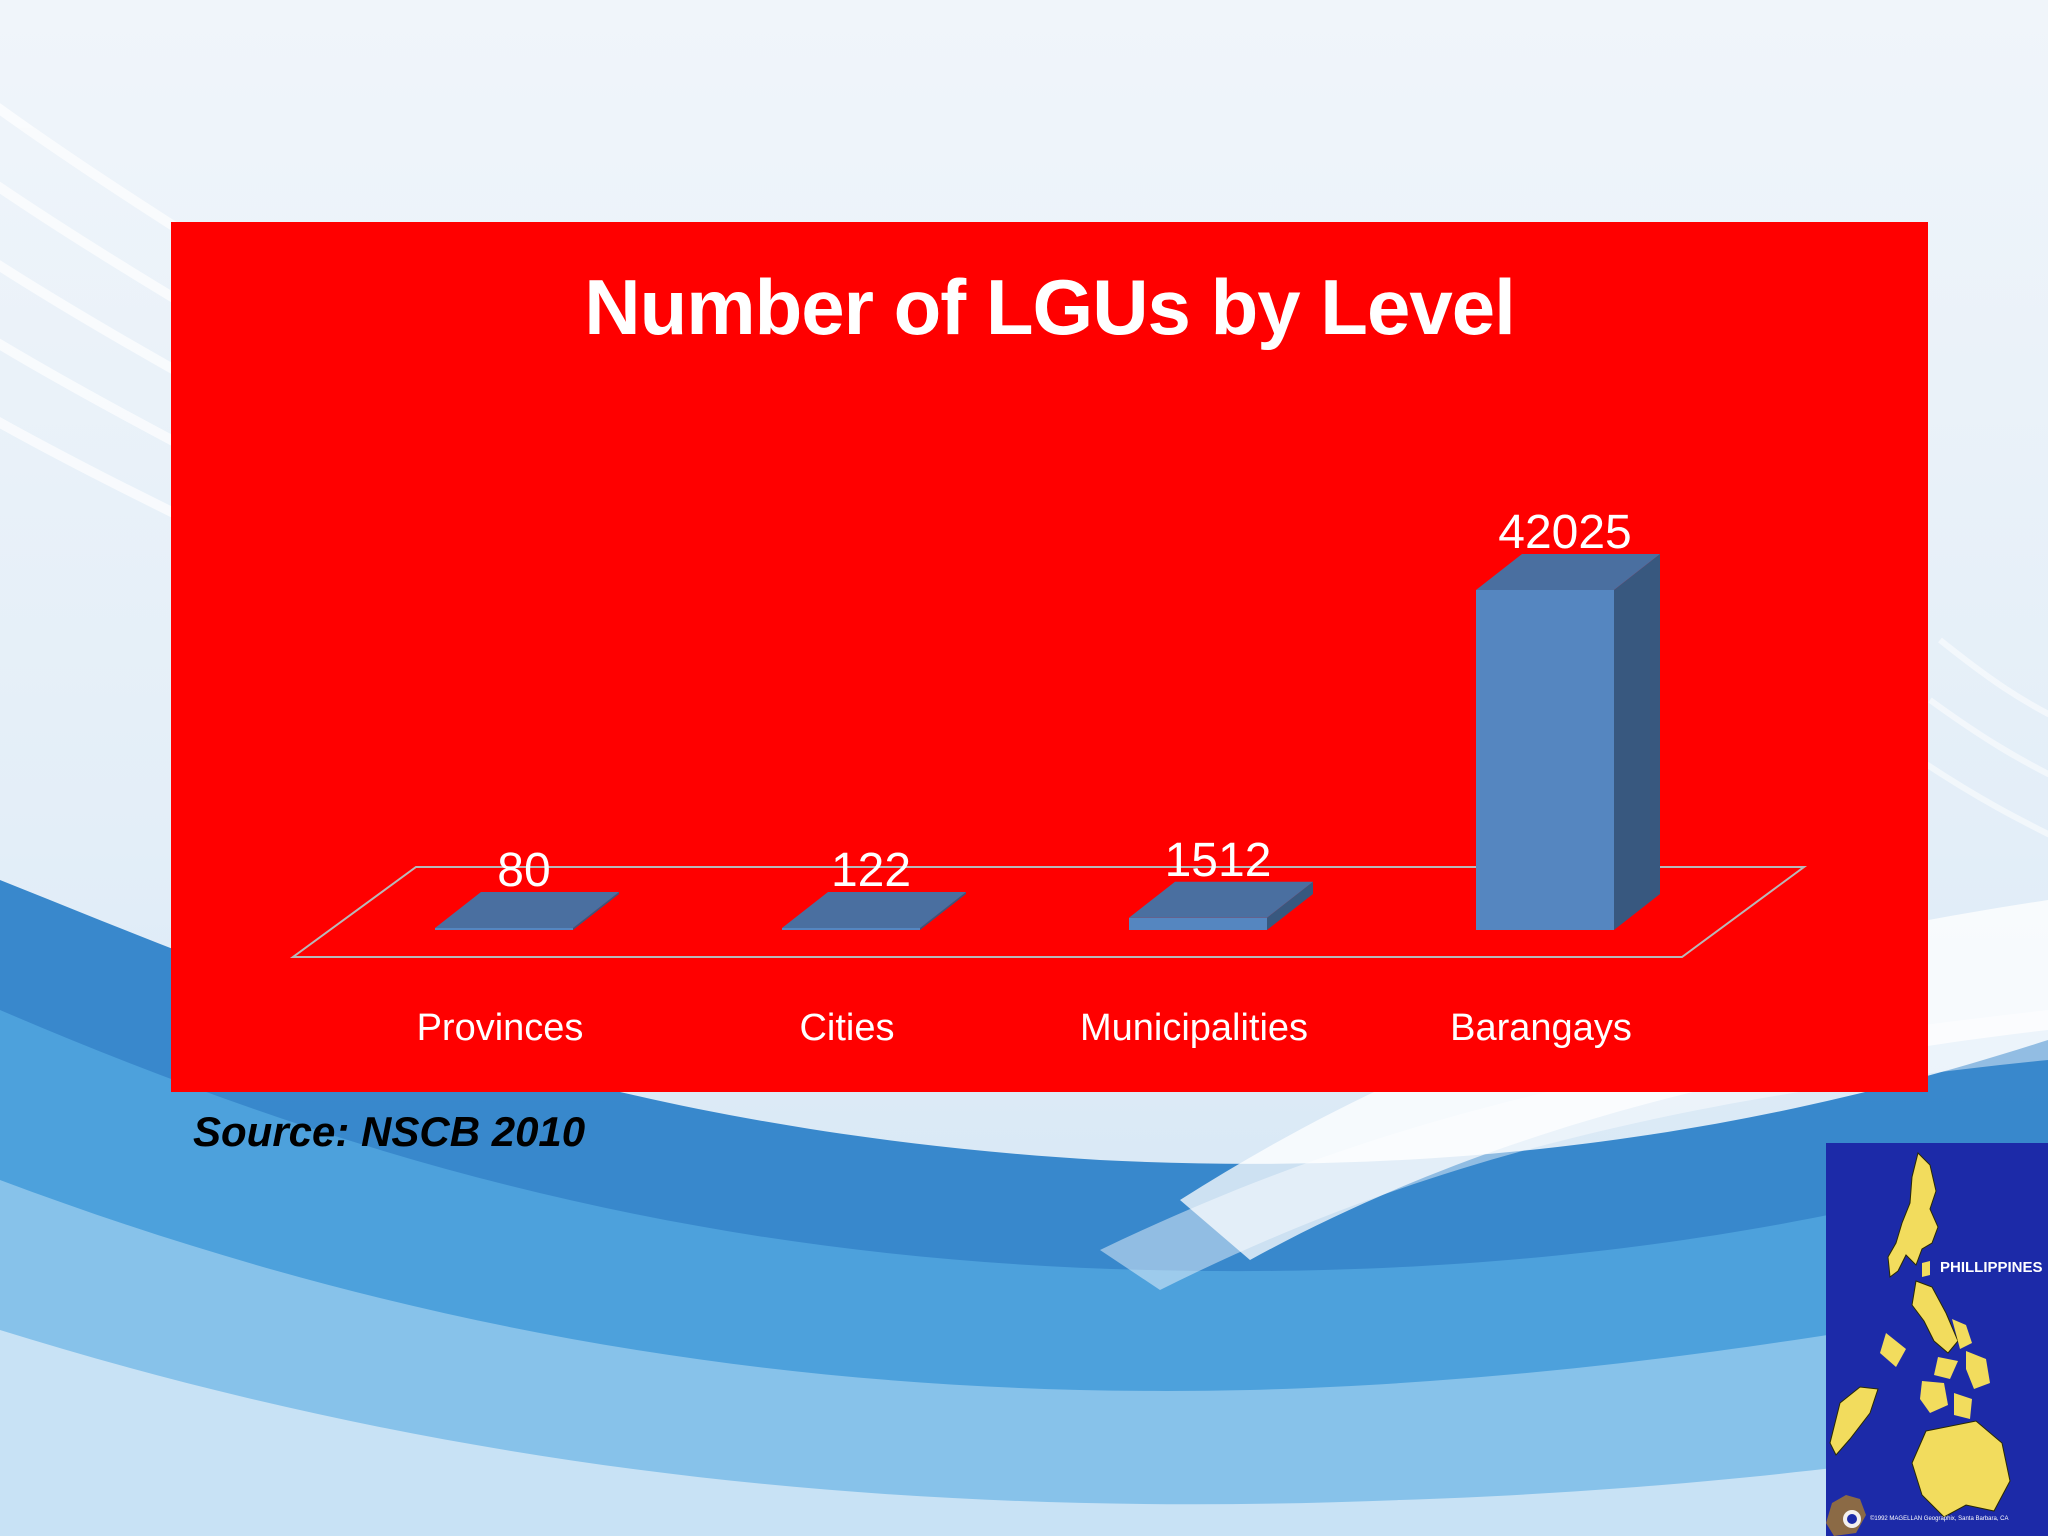  What do you see at coordinates (1541, 1028) in the screenshot?
I see `category-label-barangays: Barangays` at bounding box center [1541, 1028].